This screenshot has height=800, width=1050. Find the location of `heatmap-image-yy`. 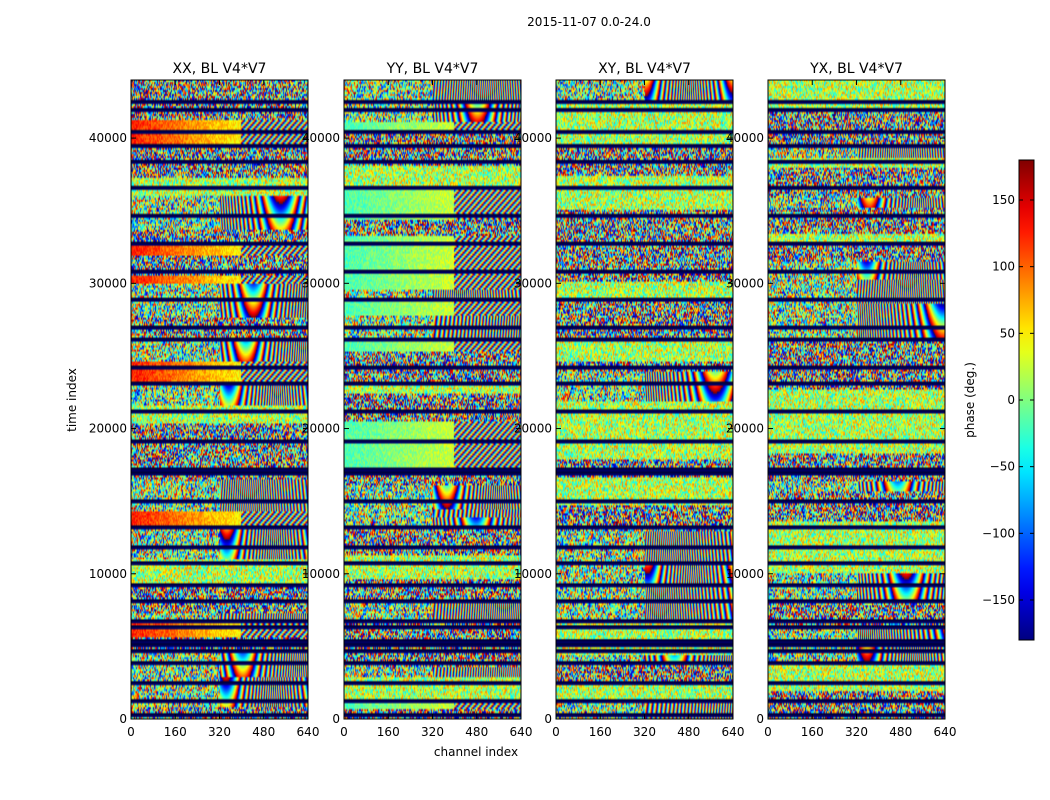

heatmap-image-yy is located at coordinates (432, 399).